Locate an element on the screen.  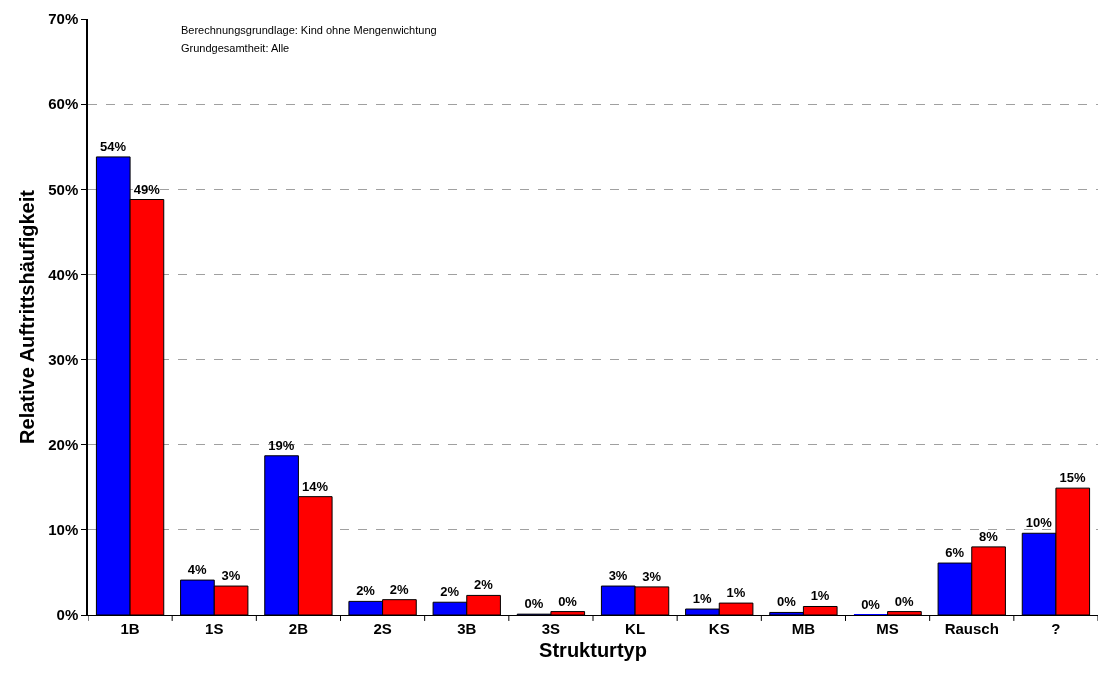
x-tick-label: 1S is located at coordinates (214, 628).